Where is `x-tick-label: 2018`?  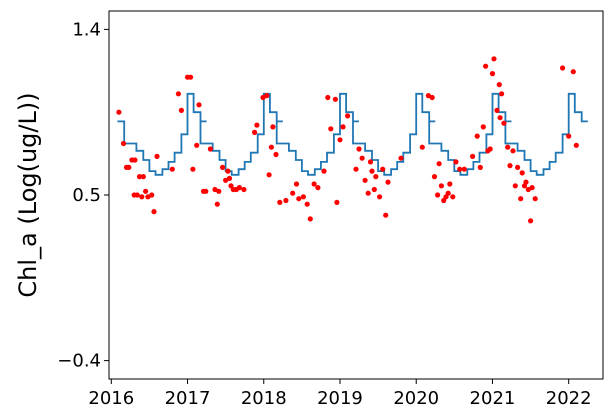
x-tick-label: 2018 is located at coordinates (264, 398).